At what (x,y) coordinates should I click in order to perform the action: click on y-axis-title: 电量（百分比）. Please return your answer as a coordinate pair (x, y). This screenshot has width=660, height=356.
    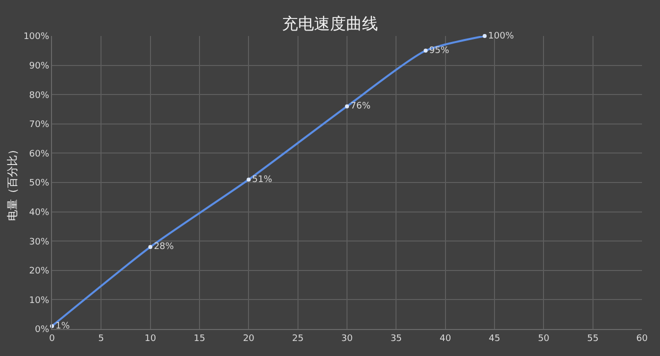
    Looking at the image, I should click on (13, 182).